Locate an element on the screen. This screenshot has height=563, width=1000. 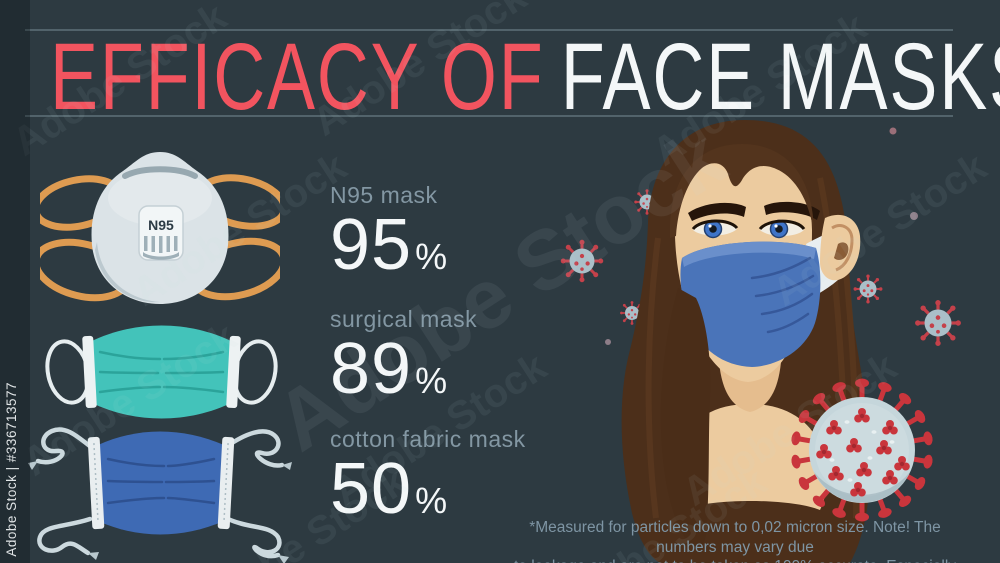
stat-value: 50% is located at coordinates (389, 489).